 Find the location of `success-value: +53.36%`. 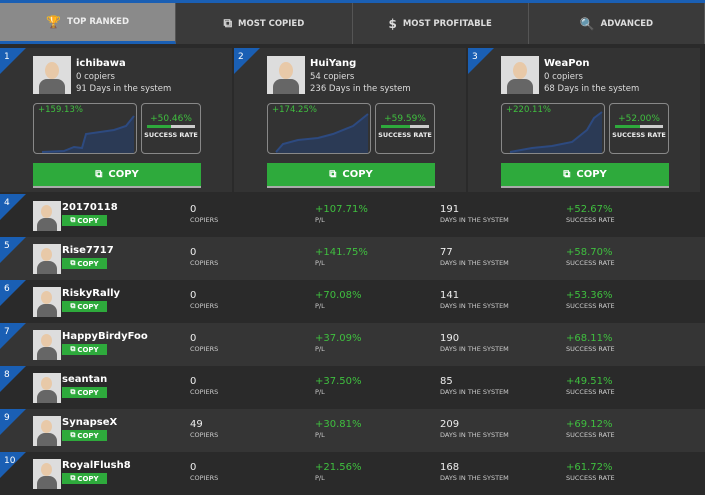

success-value: +53.36% is located at coordinates (589, 295).